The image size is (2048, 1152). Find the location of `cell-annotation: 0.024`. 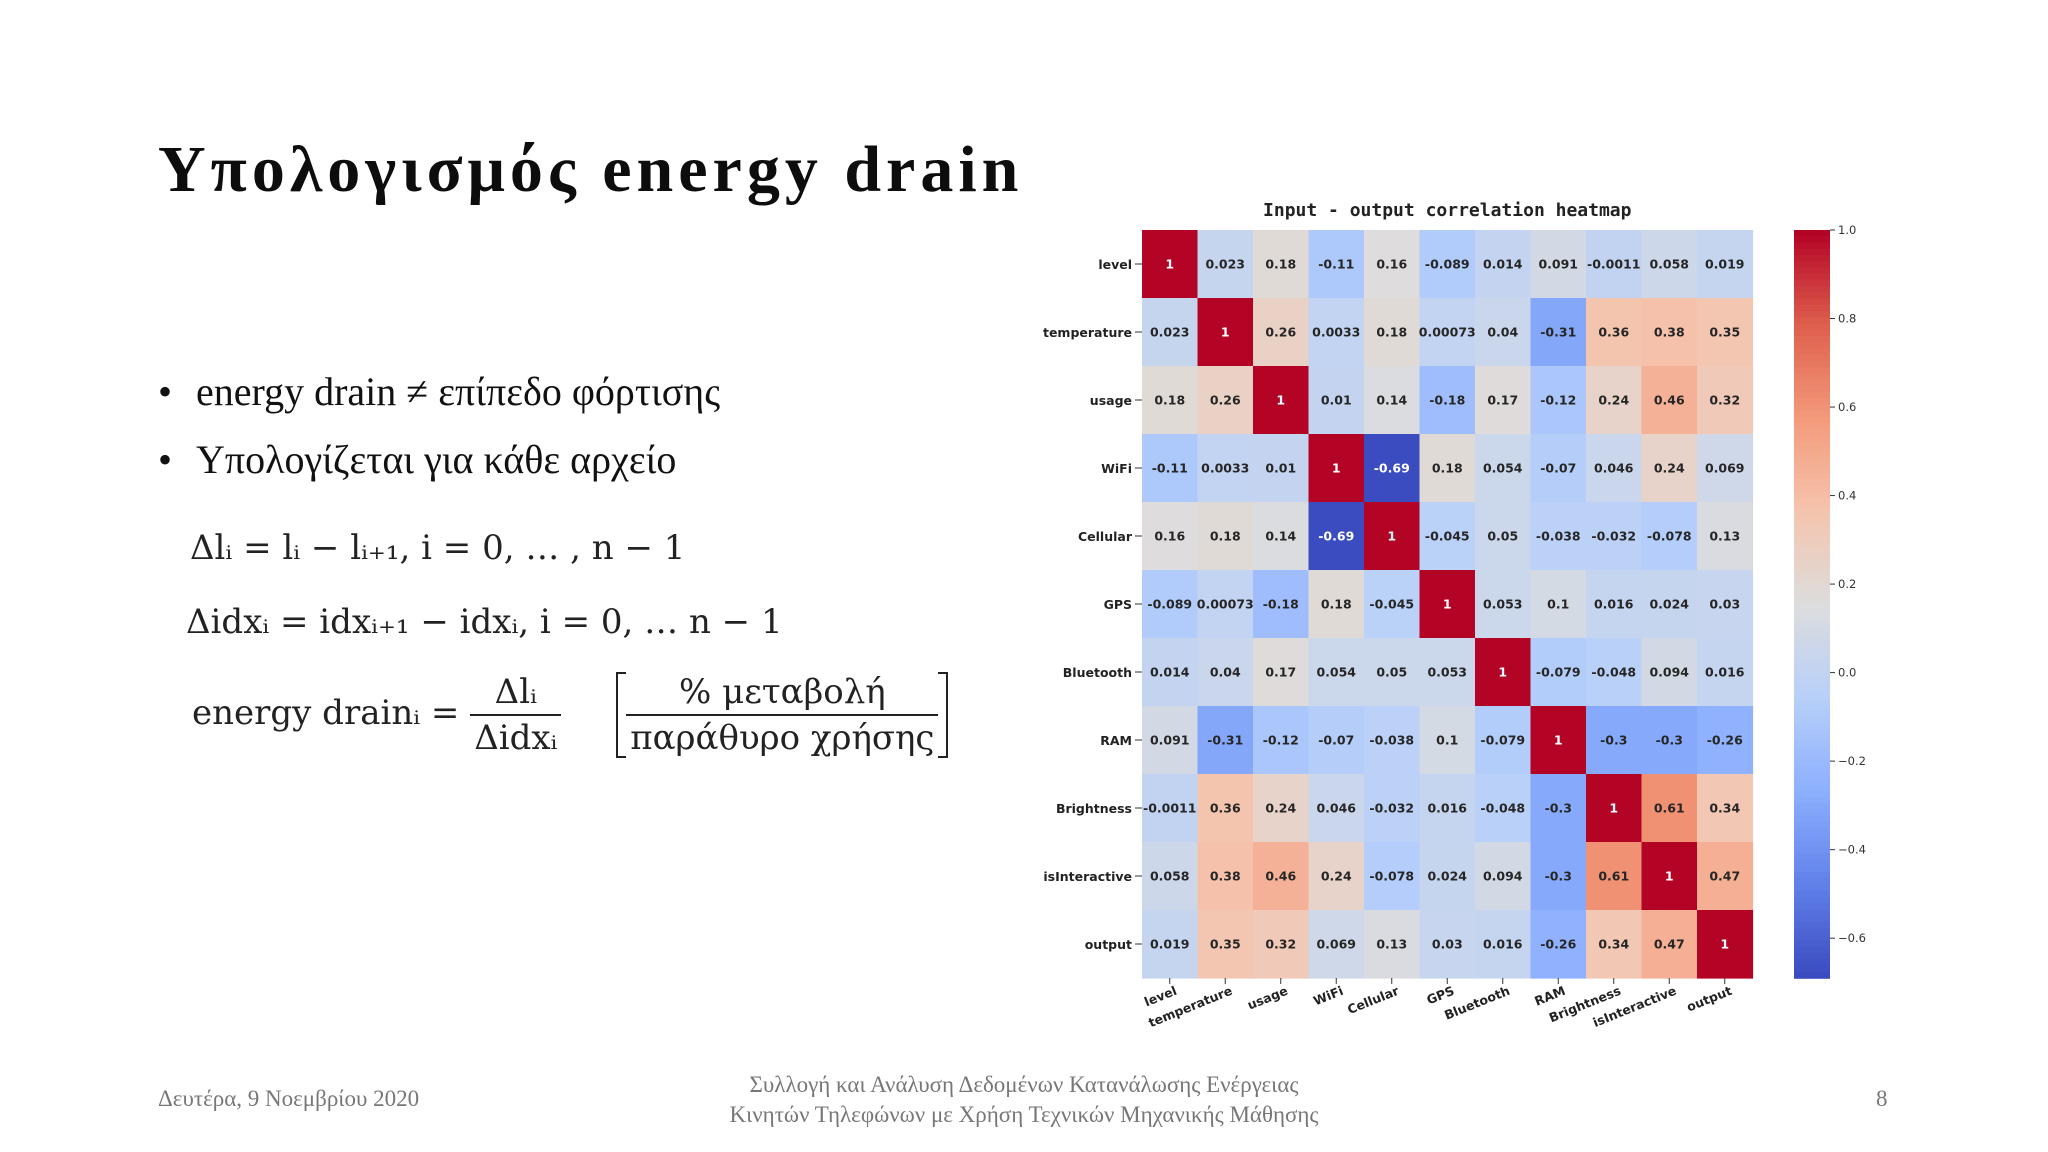

cell-annotation: 0.024 is located at coordinates (1447, 876).